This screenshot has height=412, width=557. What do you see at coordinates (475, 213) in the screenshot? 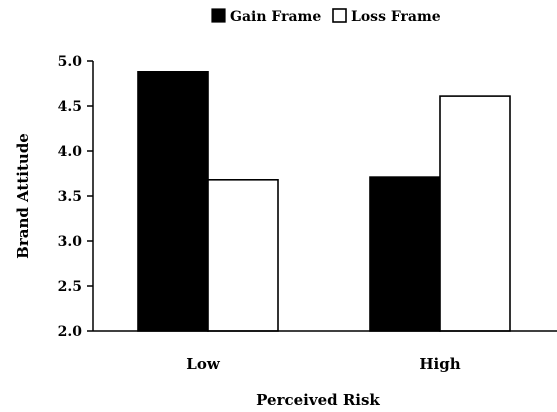
I see `bar-high-loss-frame` at bounding box center [475, 213].